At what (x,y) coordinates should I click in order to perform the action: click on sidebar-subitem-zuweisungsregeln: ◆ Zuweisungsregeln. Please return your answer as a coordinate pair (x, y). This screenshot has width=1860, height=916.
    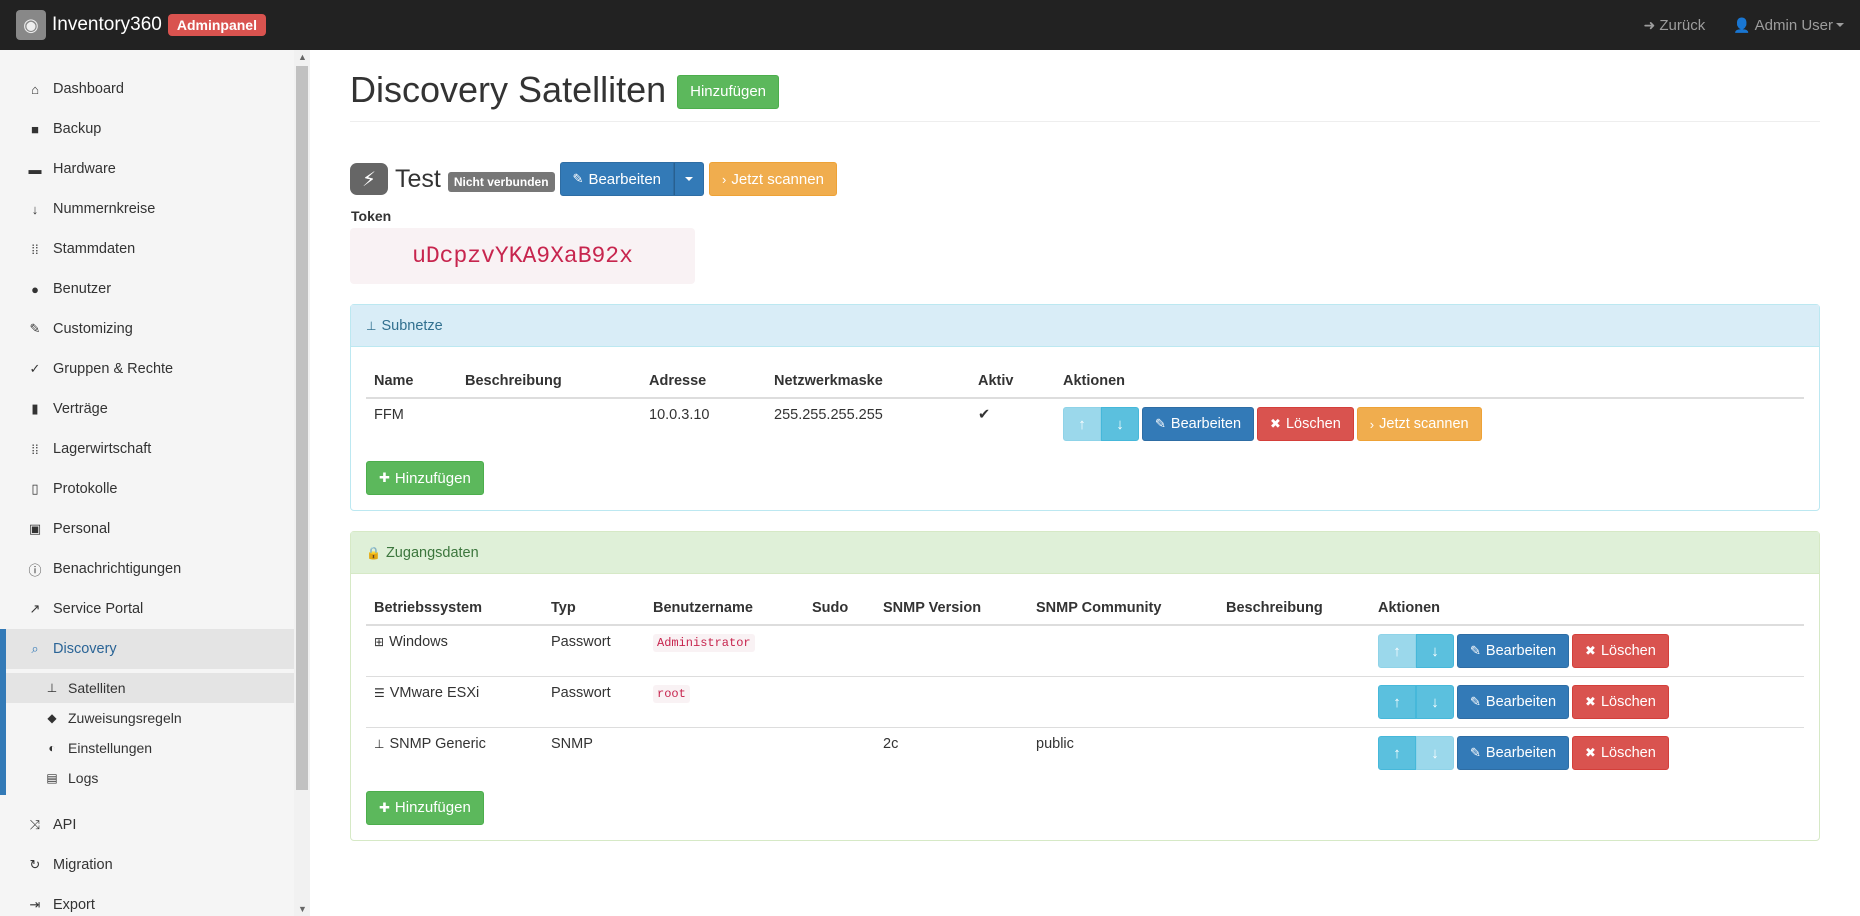
    Looking at the image, I should click on (150, 718).